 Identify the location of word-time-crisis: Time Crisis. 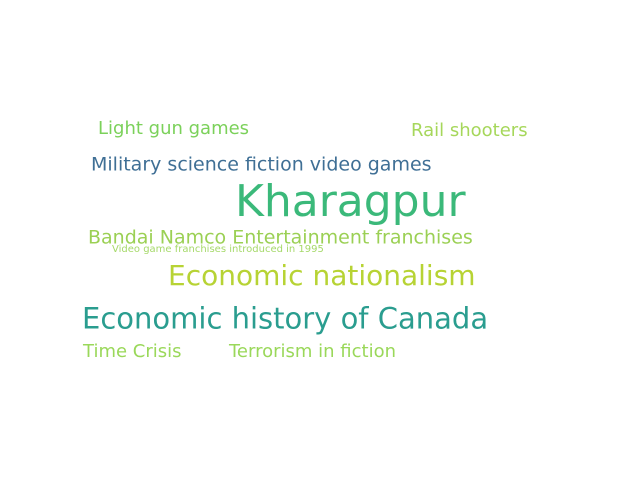
(132, 351).